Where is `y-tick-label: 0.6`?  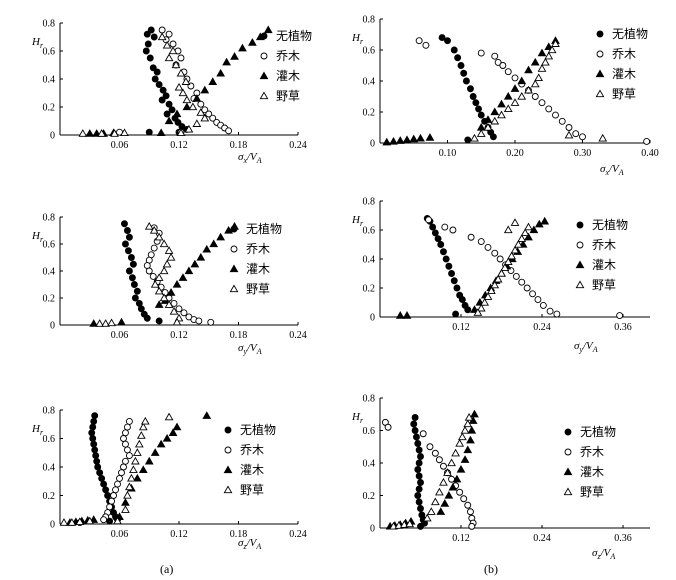
y-tick-label: 0.6 is located at coordinates (49, 245).